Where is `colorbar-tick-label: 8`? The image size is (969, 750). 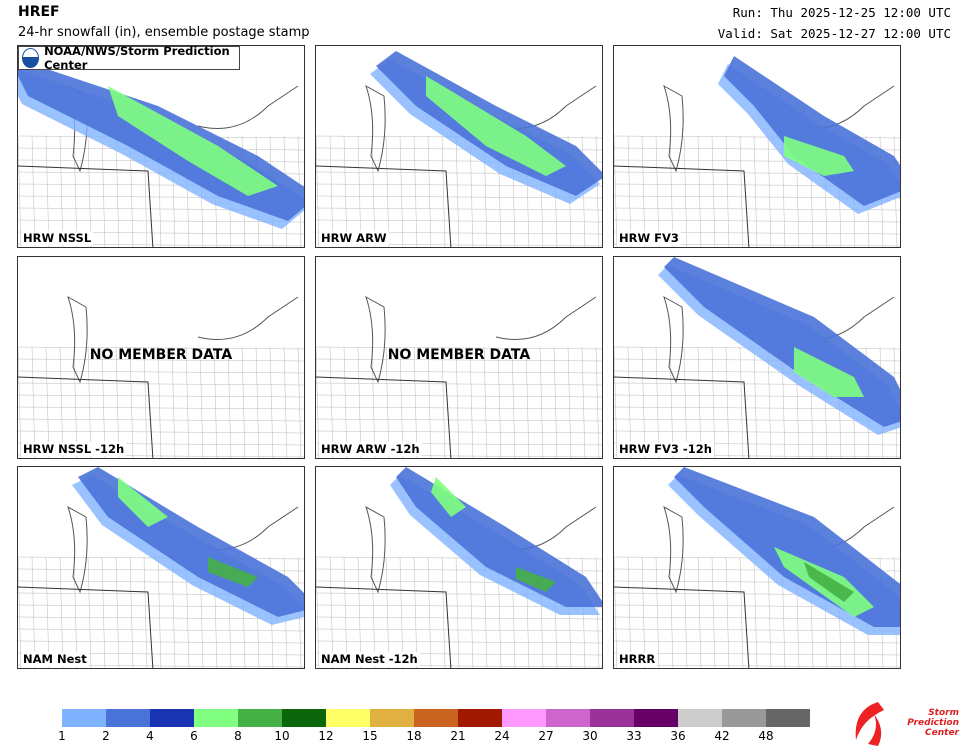
colorbar-tick-label: 8 is located at coordinates (238, 736).